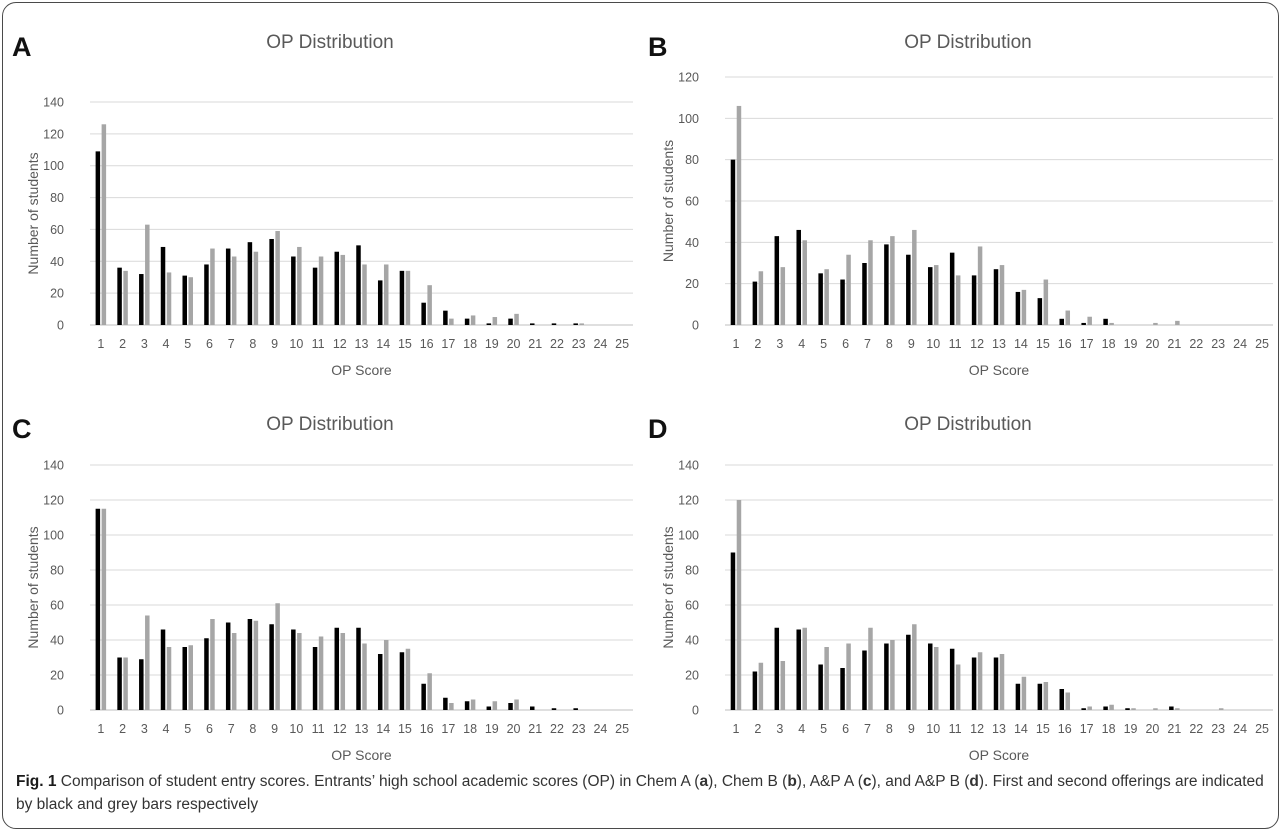  Describe the element at coordinates (977, 344) in the screenshot. I see `panel-b-xtick-label: 12` at that location.